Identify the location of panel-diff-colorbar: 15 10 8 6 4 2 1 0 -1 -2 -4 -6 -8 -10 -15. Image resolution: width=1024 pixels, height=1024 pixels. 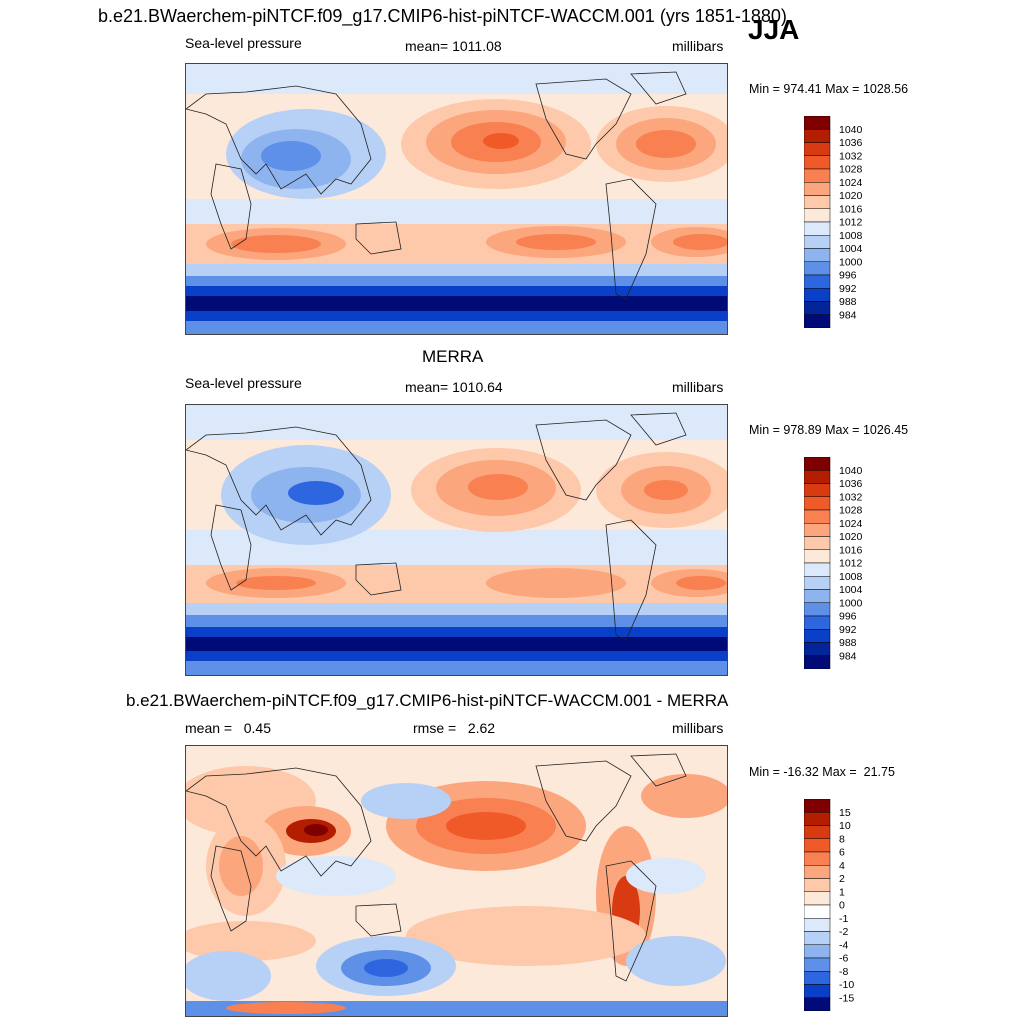
(828, 905).